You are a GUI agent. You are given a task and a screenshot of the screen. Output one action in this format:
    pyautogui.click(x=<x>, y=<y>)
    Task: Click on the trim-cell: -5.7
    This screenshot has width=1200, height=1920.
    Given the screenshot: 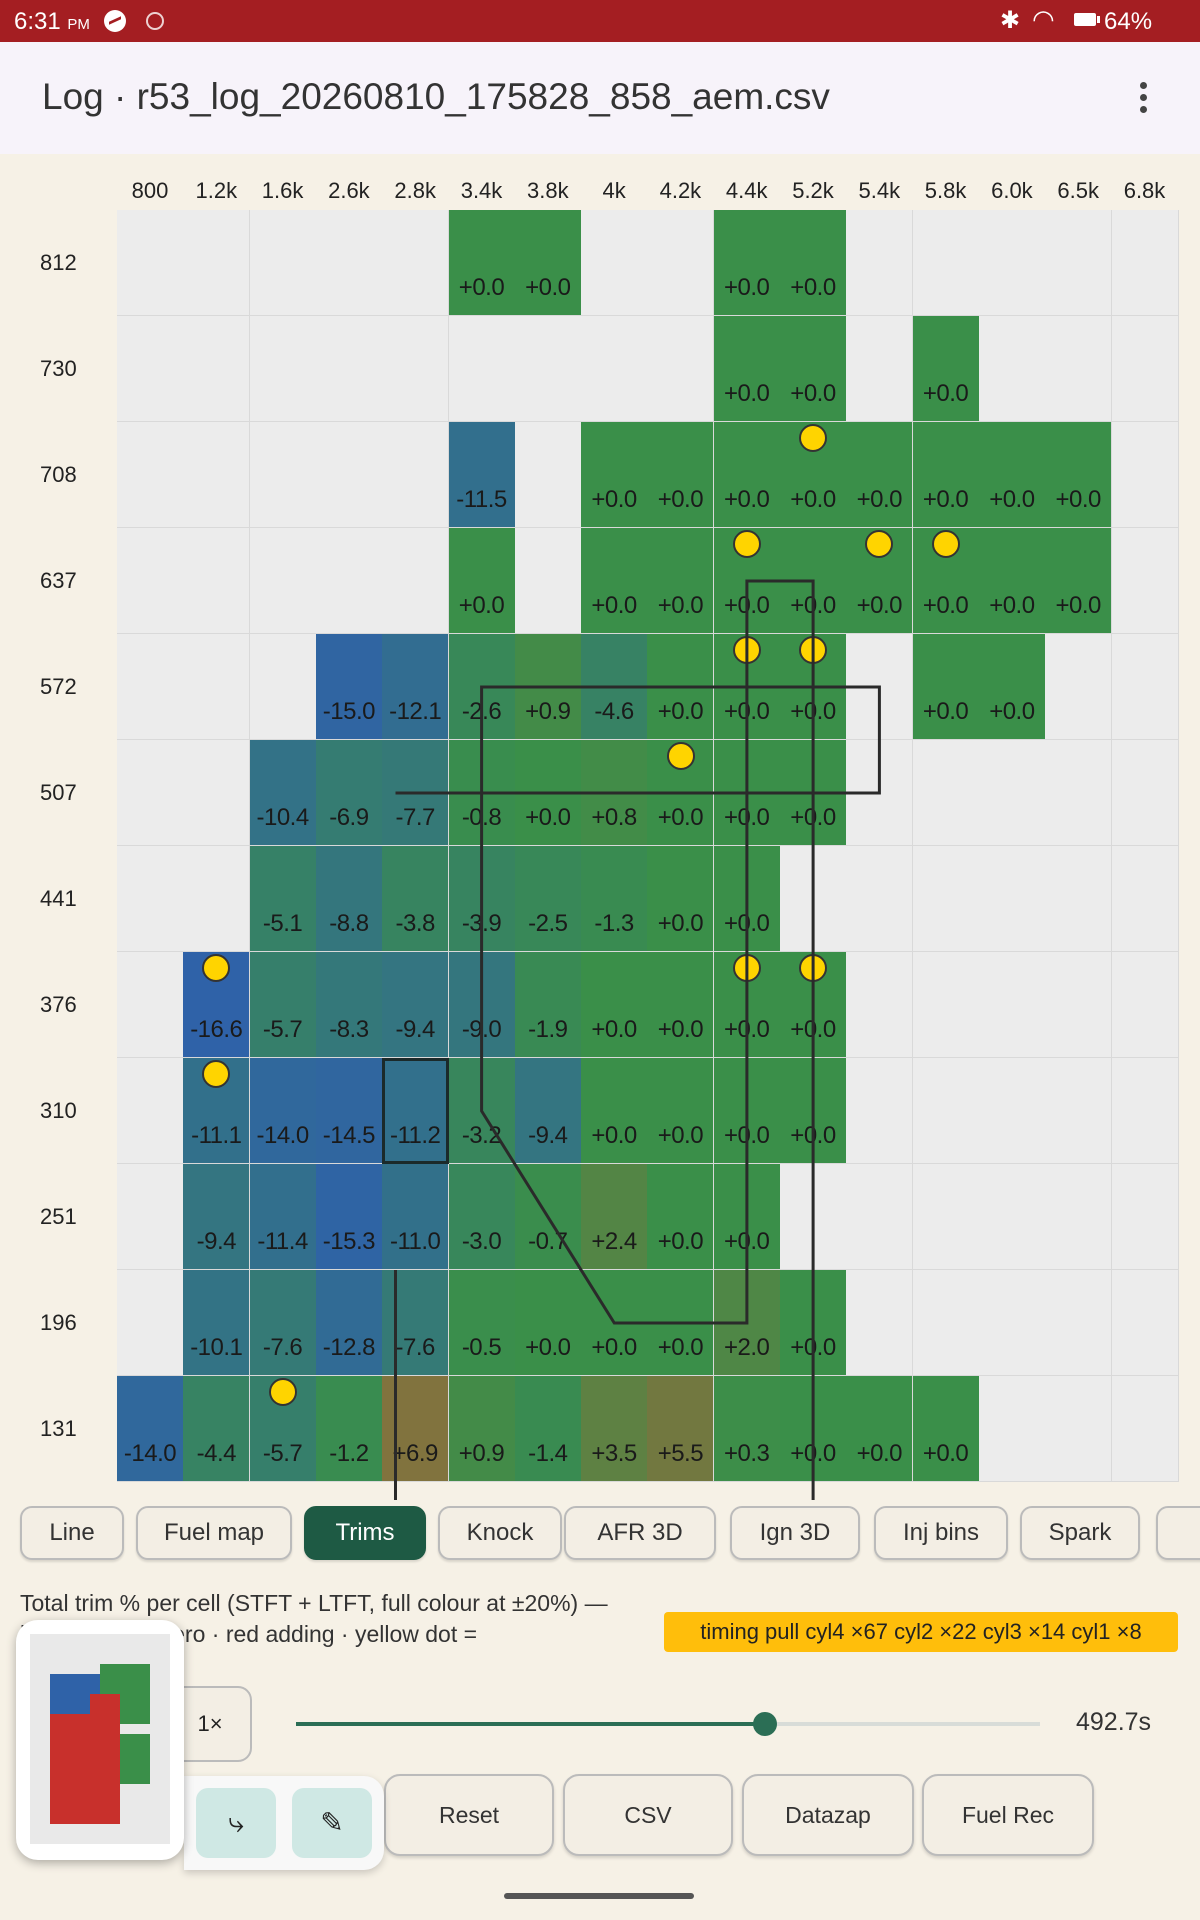 What is the action you would take?
    pyautogui.click(x=283, y=1005)
    